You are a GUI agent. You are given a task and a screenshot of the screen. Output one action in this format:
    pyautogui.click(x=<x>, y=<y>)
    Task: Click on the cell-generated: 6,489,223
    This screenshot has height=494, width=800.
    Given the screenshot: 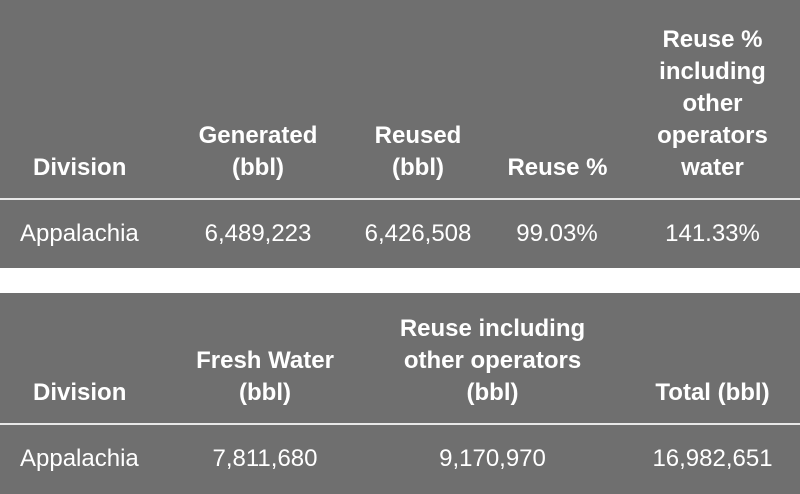 What is the action you would take?
    pyautogui.click(x=258, y=233)
    